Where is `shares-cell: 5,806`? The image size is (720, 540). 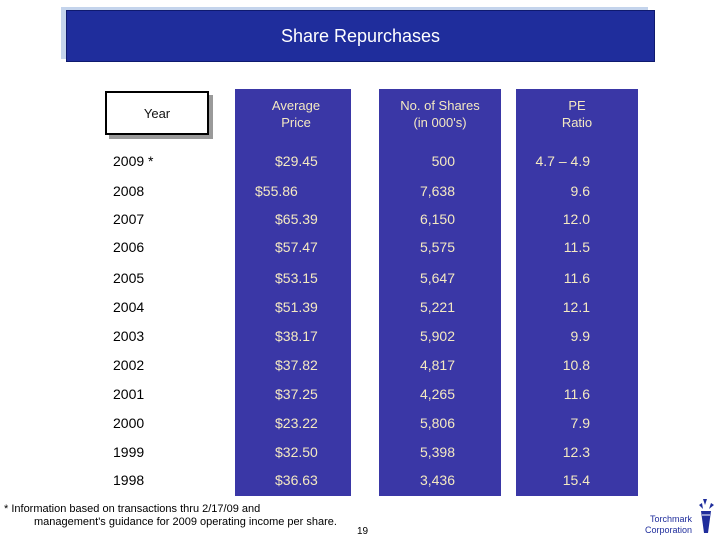 shares-cell: 5,806 is located at coordinates (437, 423).